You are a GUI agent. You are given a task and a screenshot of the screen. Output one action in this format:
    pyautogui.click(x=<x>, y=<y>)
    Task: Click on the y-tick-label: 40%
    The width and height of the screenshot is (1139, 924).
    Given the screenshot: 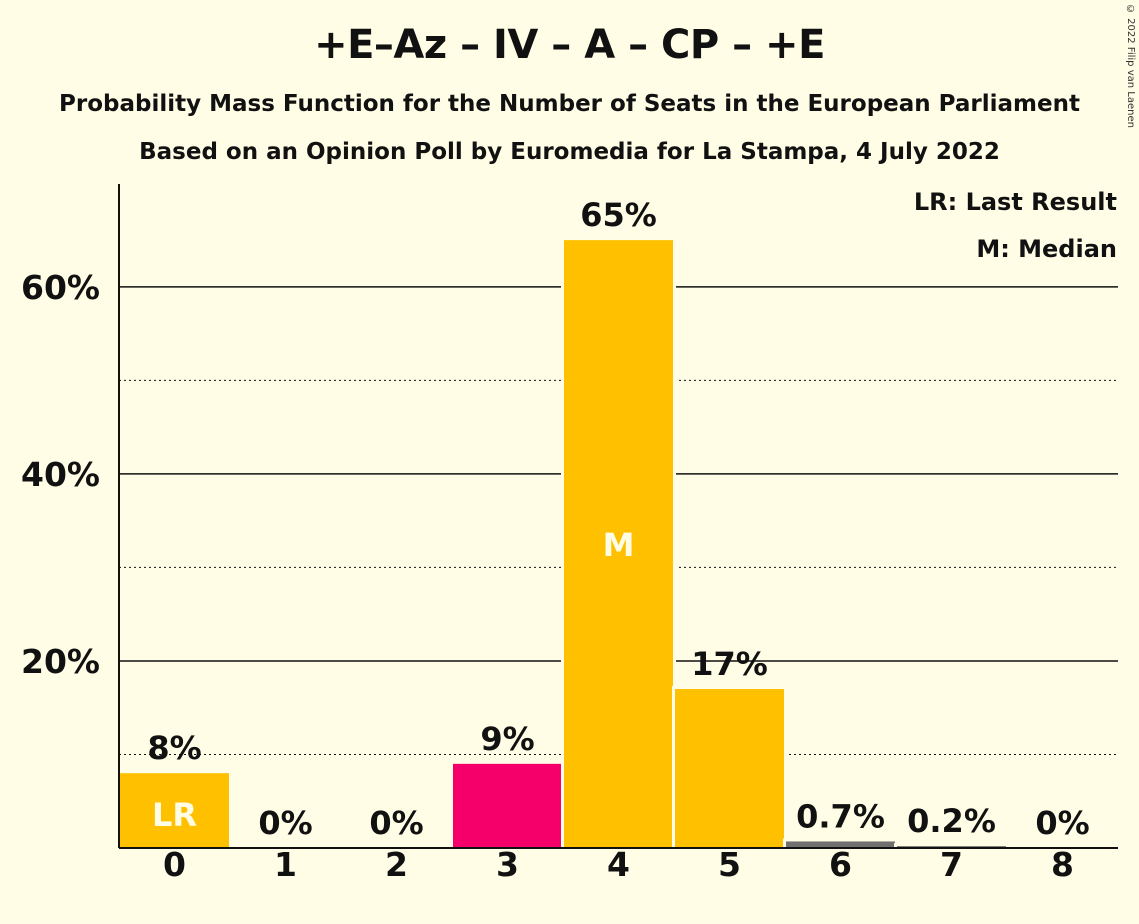 What is the action you would take?
    pyautogui.click(x=60, y=474)
    